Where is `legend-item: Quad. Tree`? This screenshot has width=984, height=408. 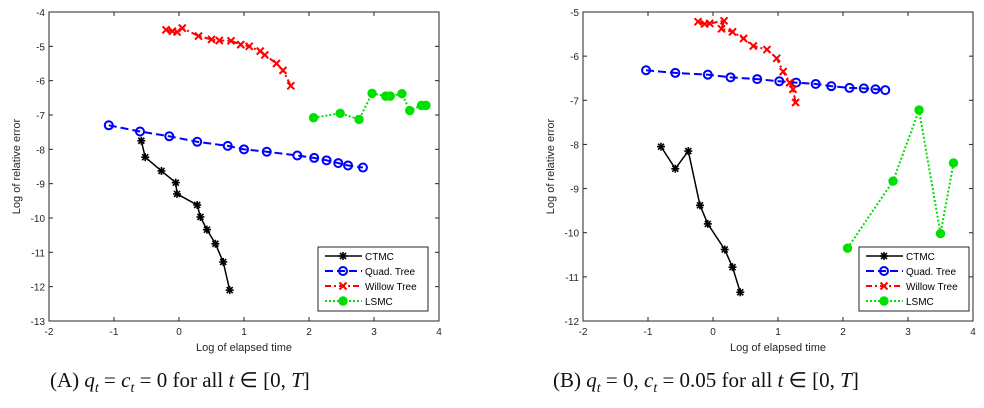
legend-item: Quad. Tree is located at coordinates (911, 272).